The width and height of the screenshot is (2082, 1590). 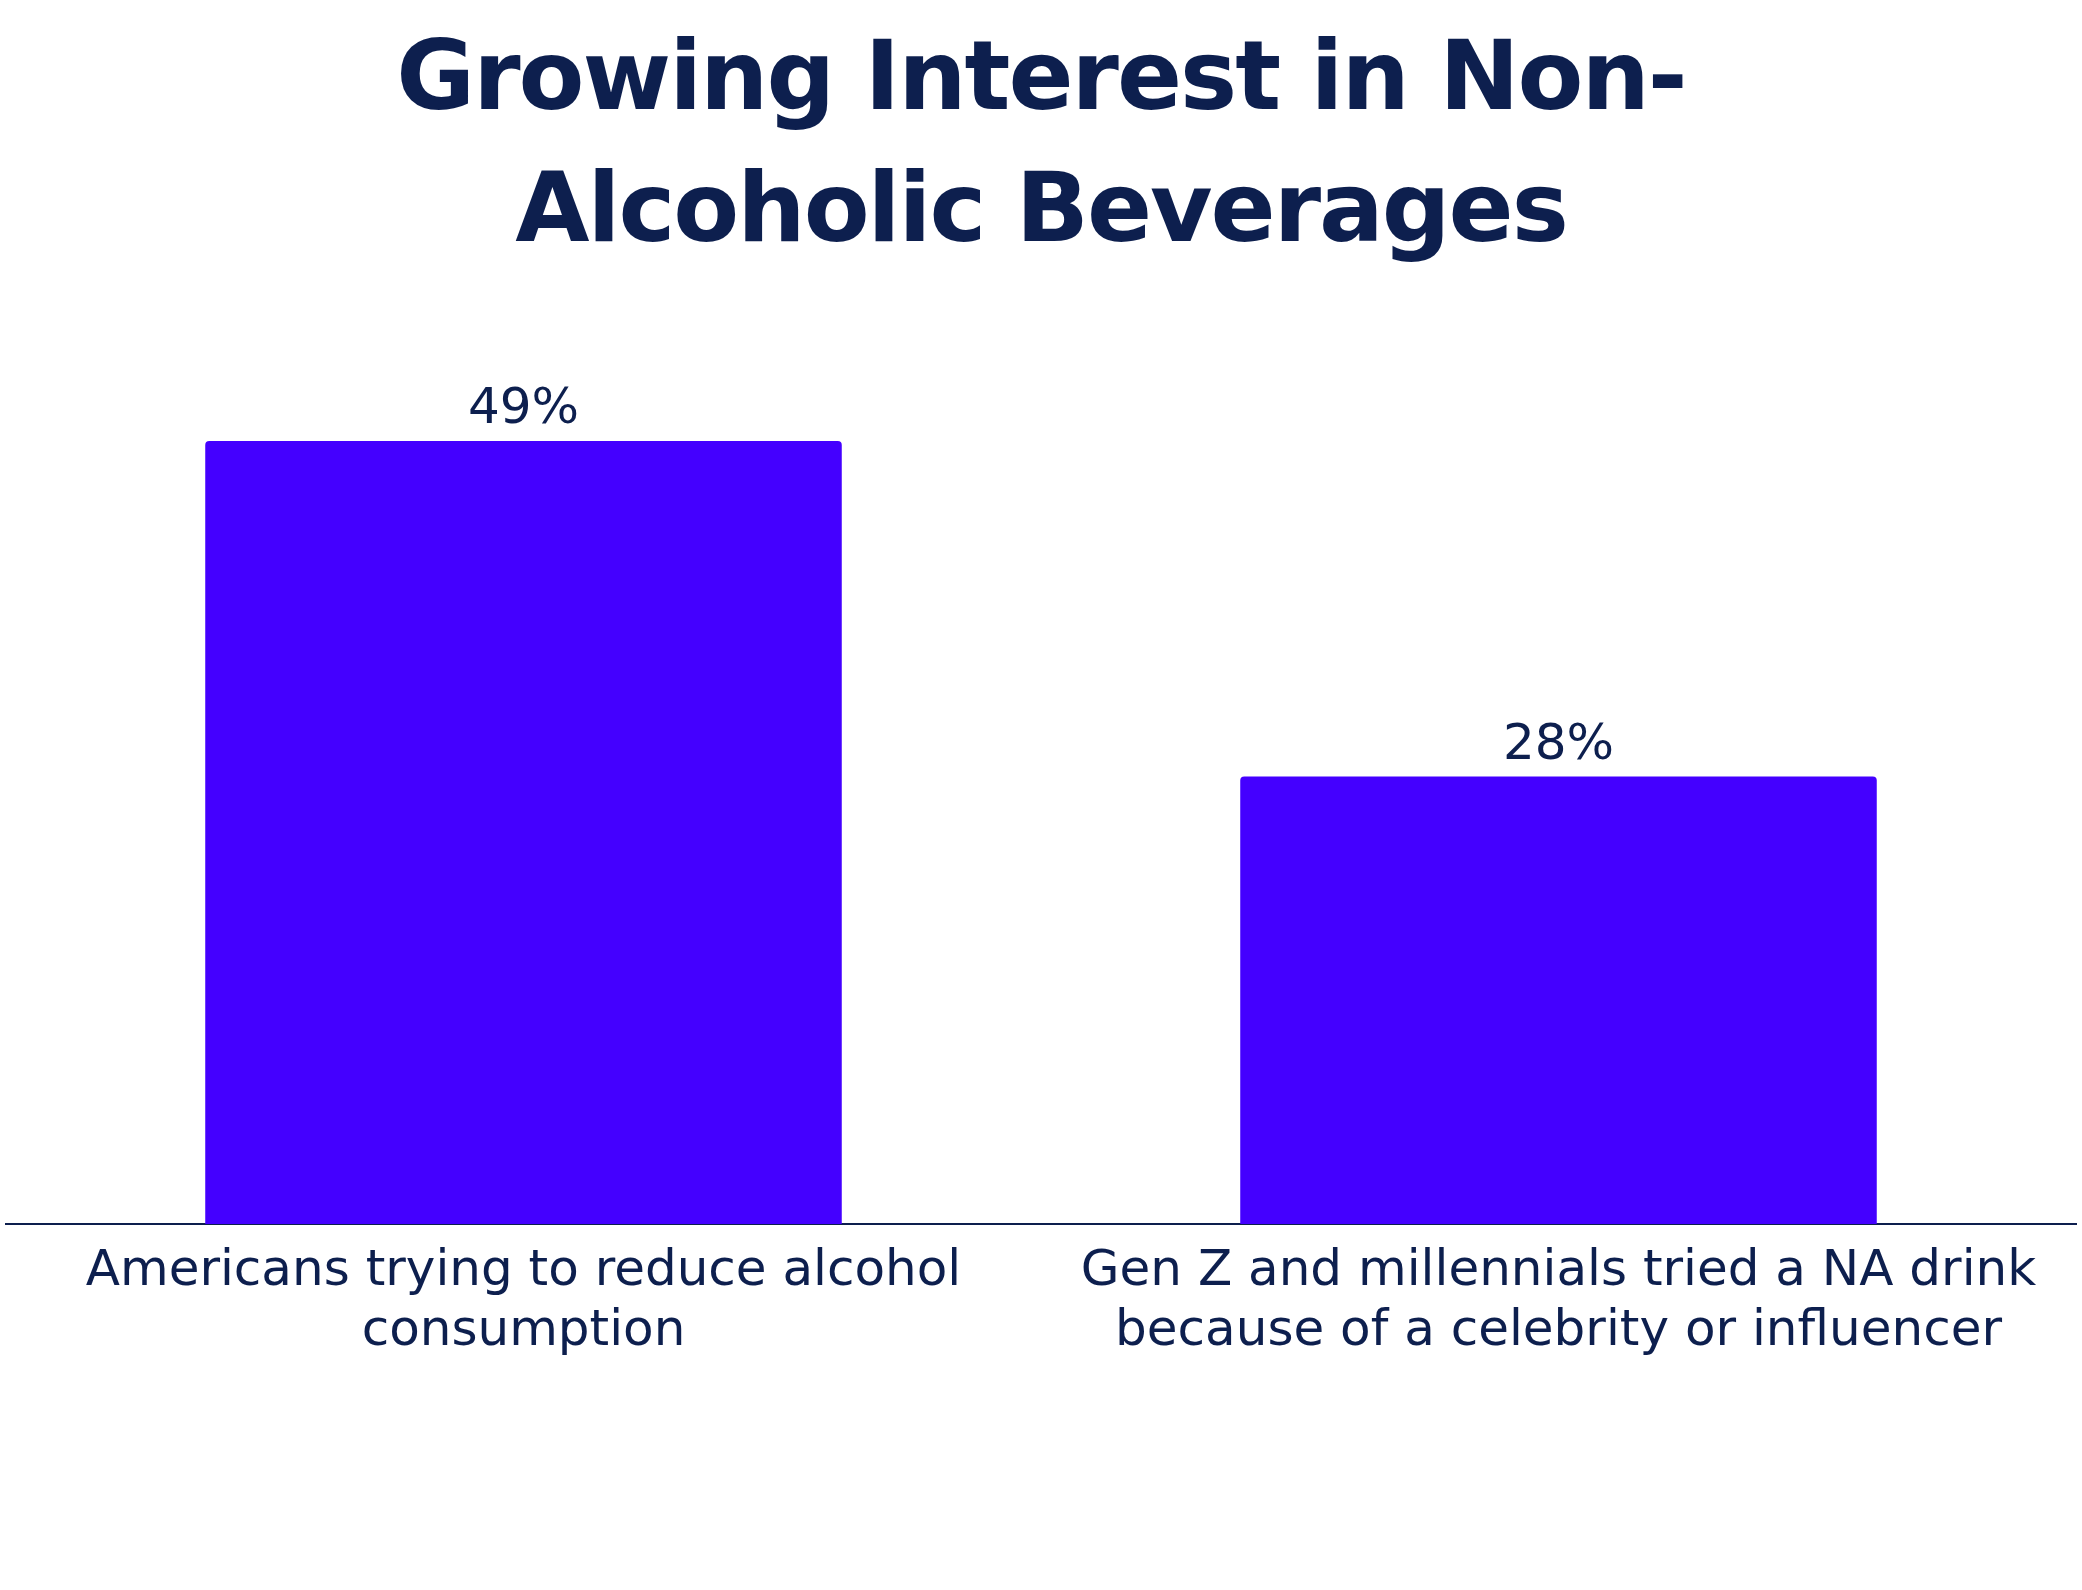 What do you see at coordinates (1041, 142) in the screenshot?
I see `chart-title: Growing Interest in Non-Alcoholic Beverages` at bounding box center [1041, 142].